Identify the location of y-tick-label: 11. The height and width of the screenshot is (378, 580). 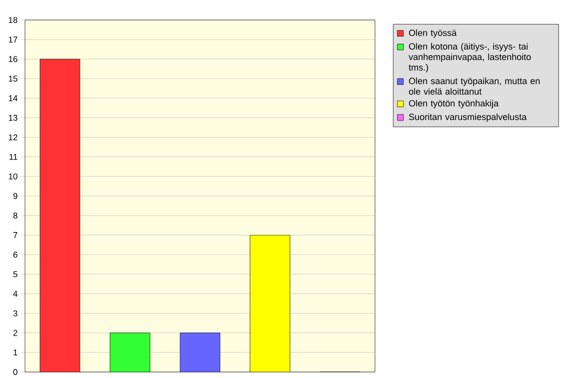
(14, 157).